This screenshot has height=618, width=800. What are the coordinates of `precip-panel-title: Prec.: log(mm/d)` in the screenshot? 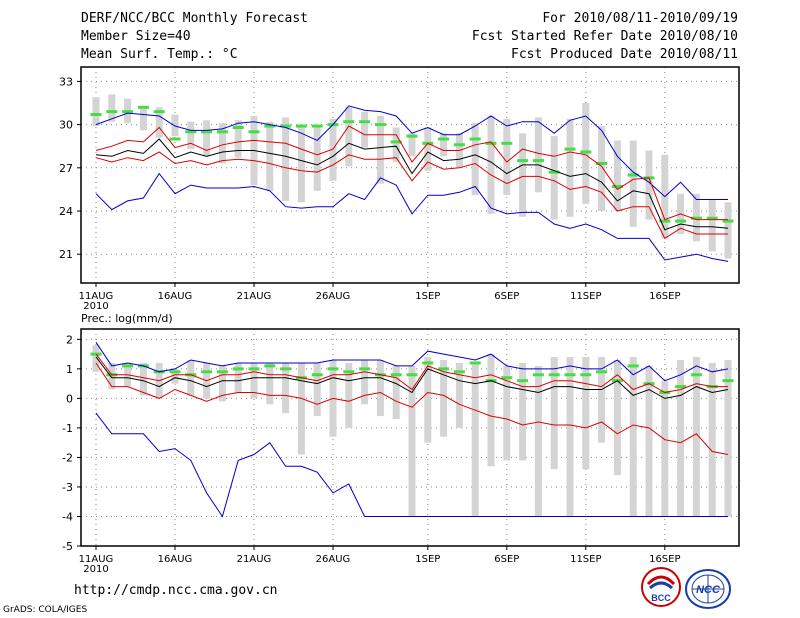 It's located at (127, 318).